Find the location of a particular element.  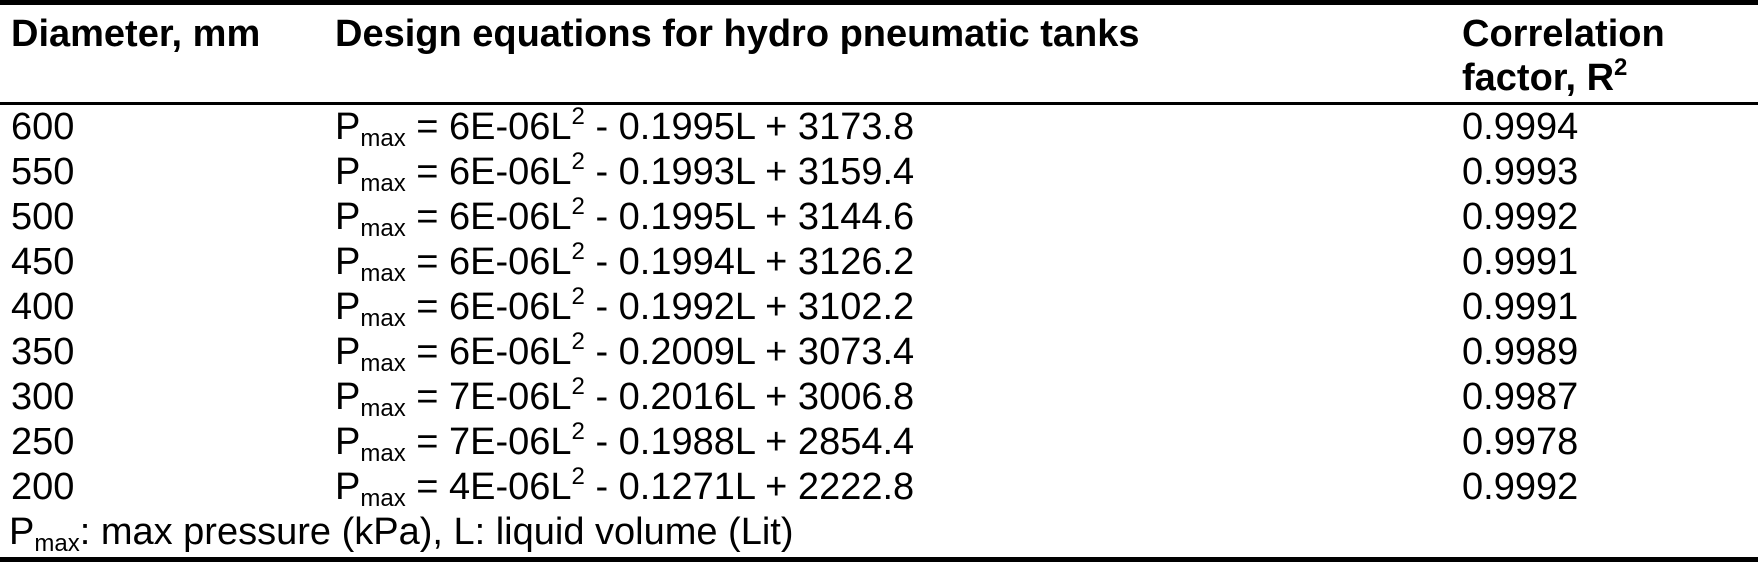

diameter-cell: 300 is located at coordinates (43, 397).